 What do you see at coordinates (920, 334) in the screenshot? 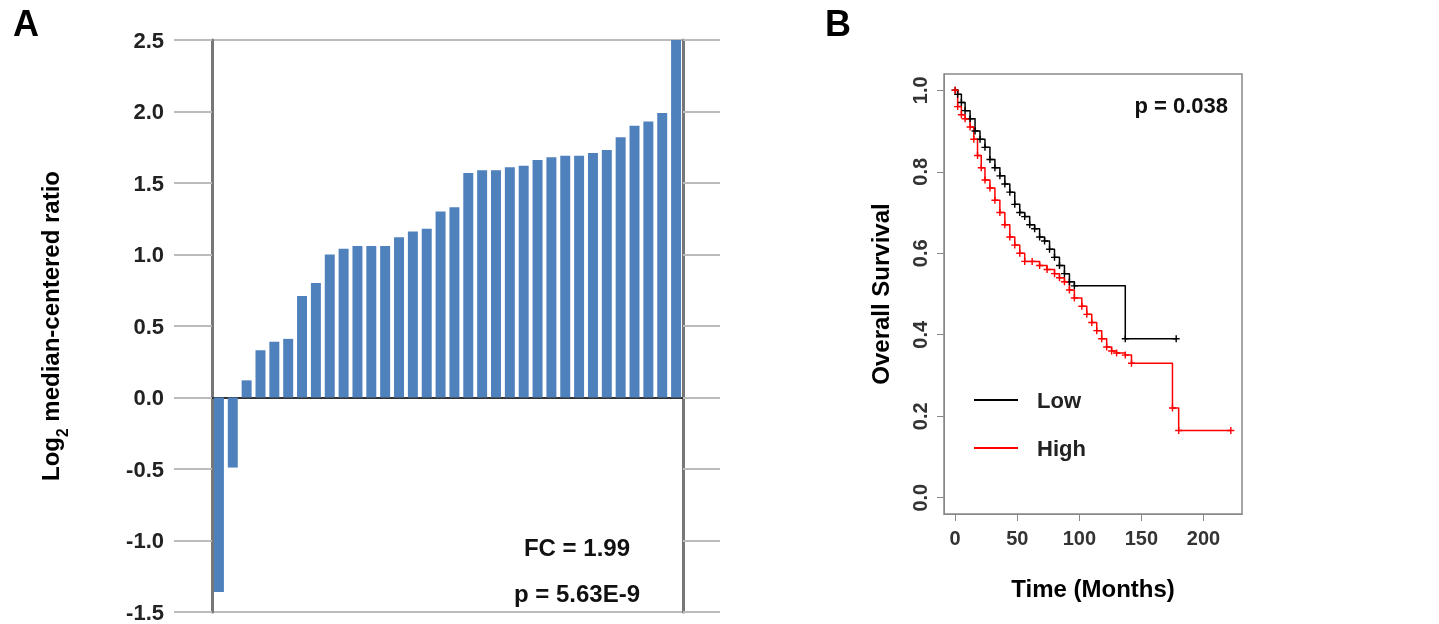
I see `y-tick-label: 0.4` at bounding box center [920, 334].